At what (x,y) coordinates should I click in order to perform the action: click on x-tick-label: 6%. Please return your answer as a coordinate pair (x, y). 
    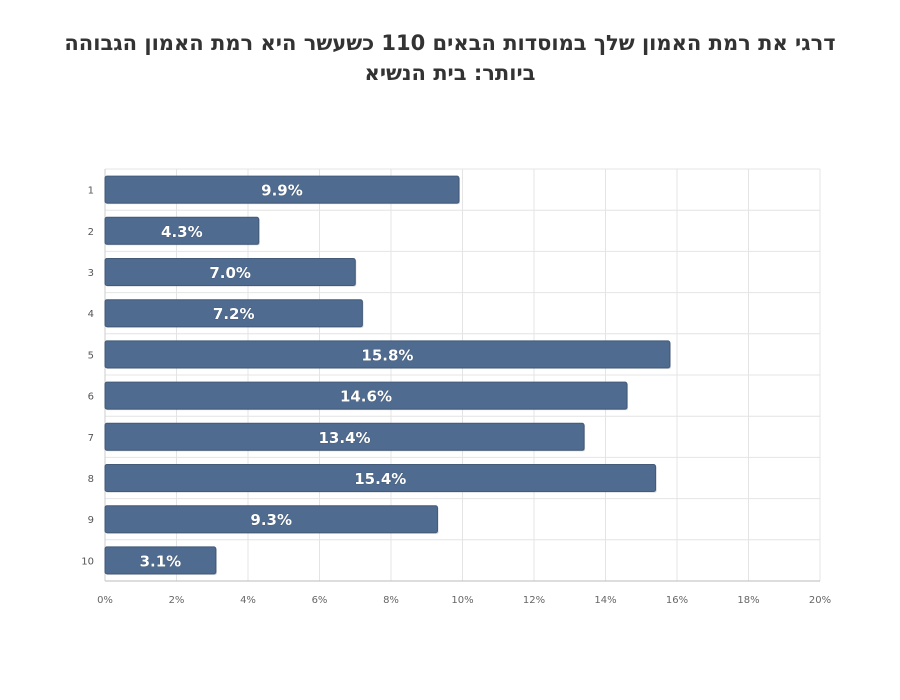
    Looking at the image, I should click on (320, 600).